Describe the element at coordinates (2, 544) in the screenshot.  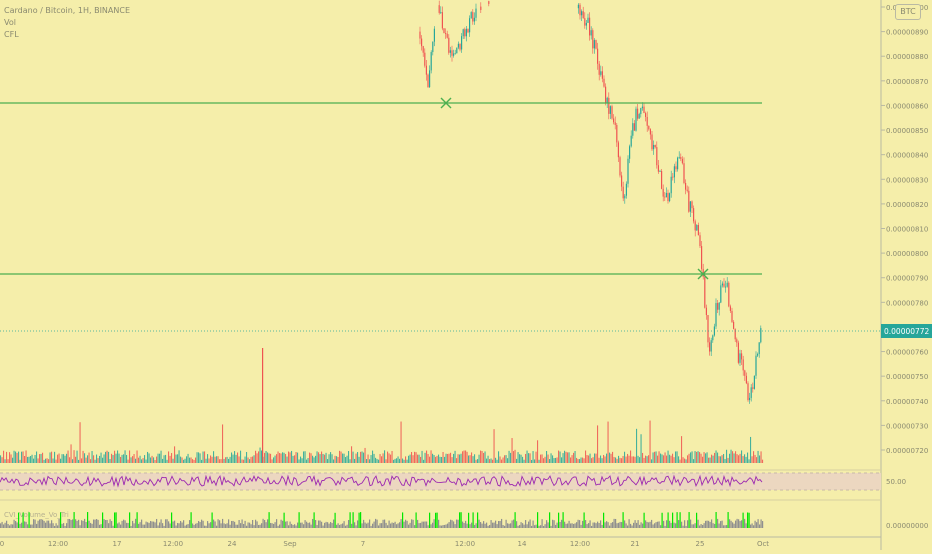
I see `x-tick-label: 0` at that location.